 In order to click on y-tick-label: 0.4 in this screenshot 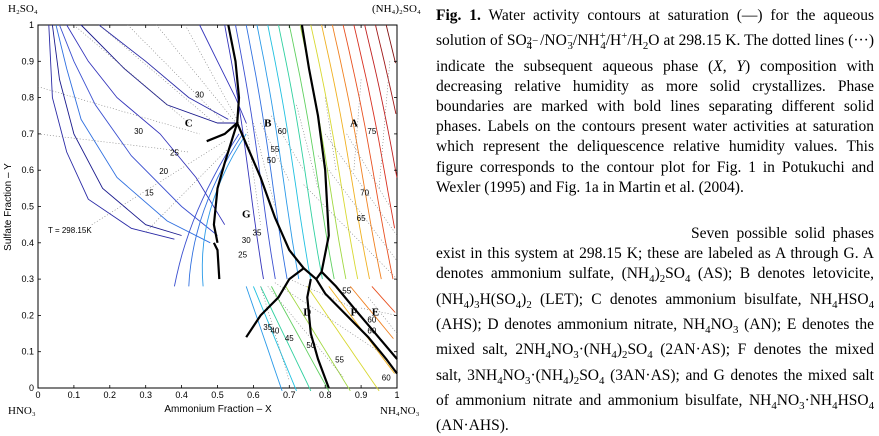, I will do `click(27, 243)`.